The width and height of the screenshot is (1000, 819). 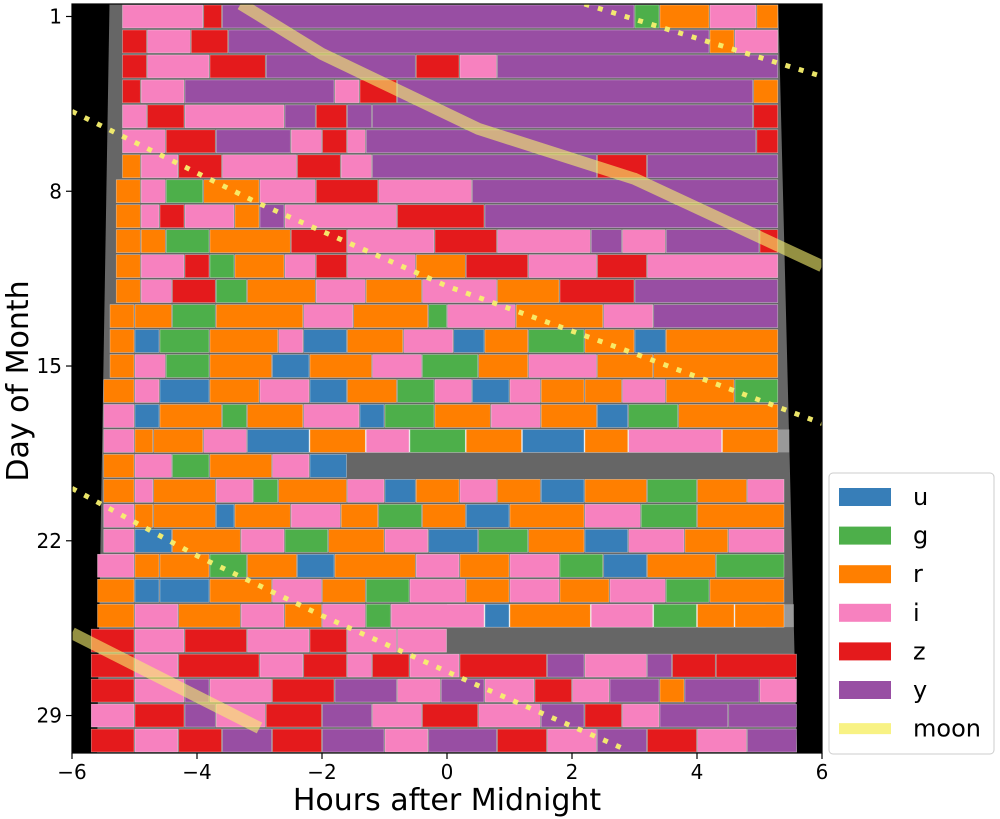 What do you see at coordinates (920, 690) in the screenshot?
I see `legend-label-y: y` at bounding box center [920, 690].